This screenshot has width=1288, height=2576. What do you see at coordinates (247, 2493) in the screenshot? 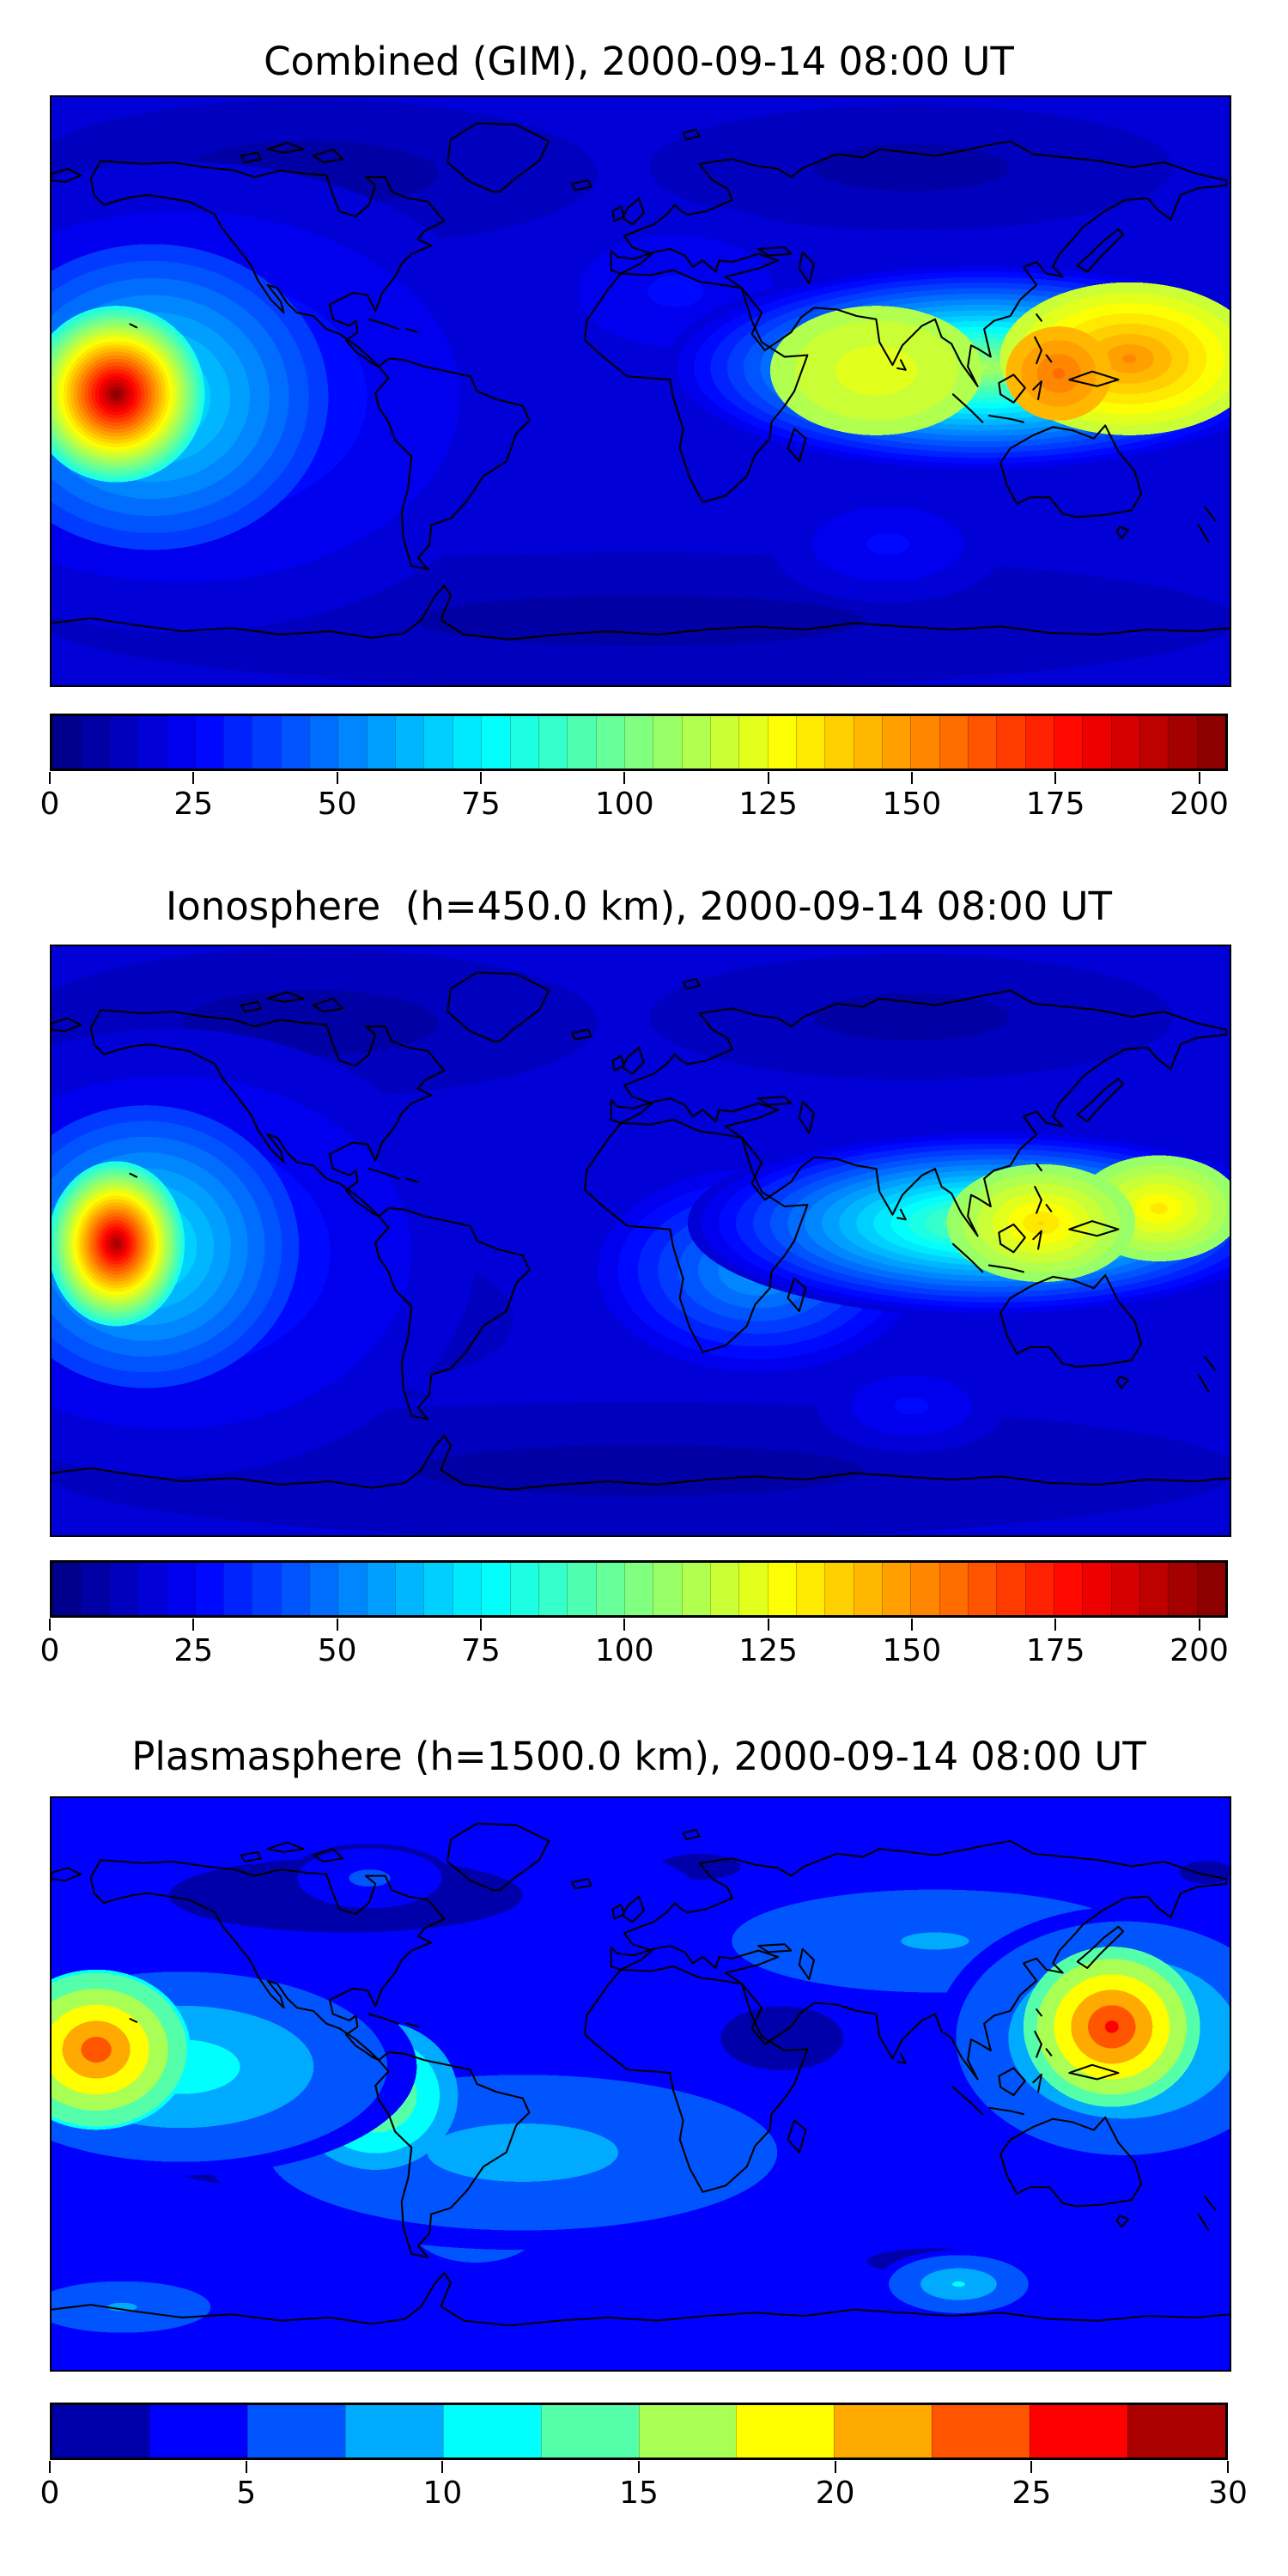
I see `colorbar-tick-label: 5` at bounding box center [247, 2493].